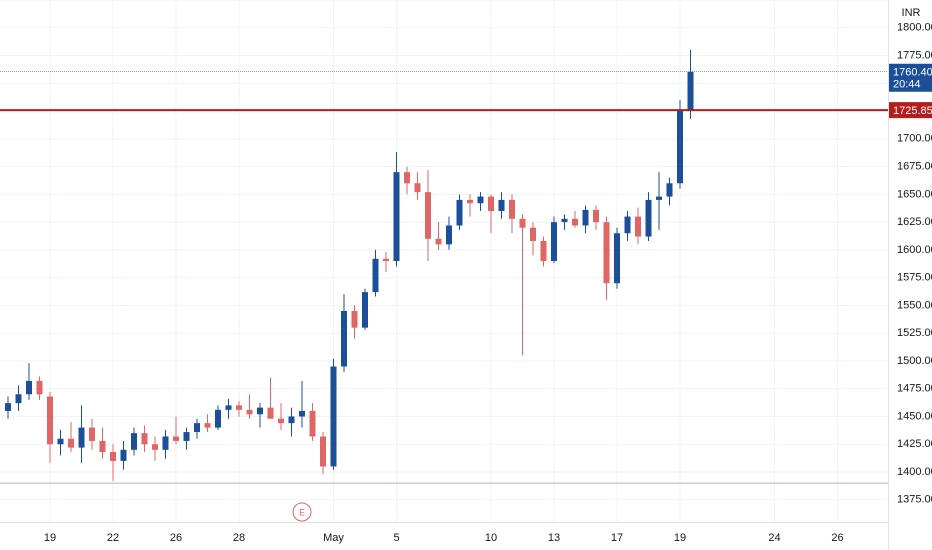 This screenshot has width=932, height=550. I want to click on y-tick-label: 1800.00, so click(914, 28).